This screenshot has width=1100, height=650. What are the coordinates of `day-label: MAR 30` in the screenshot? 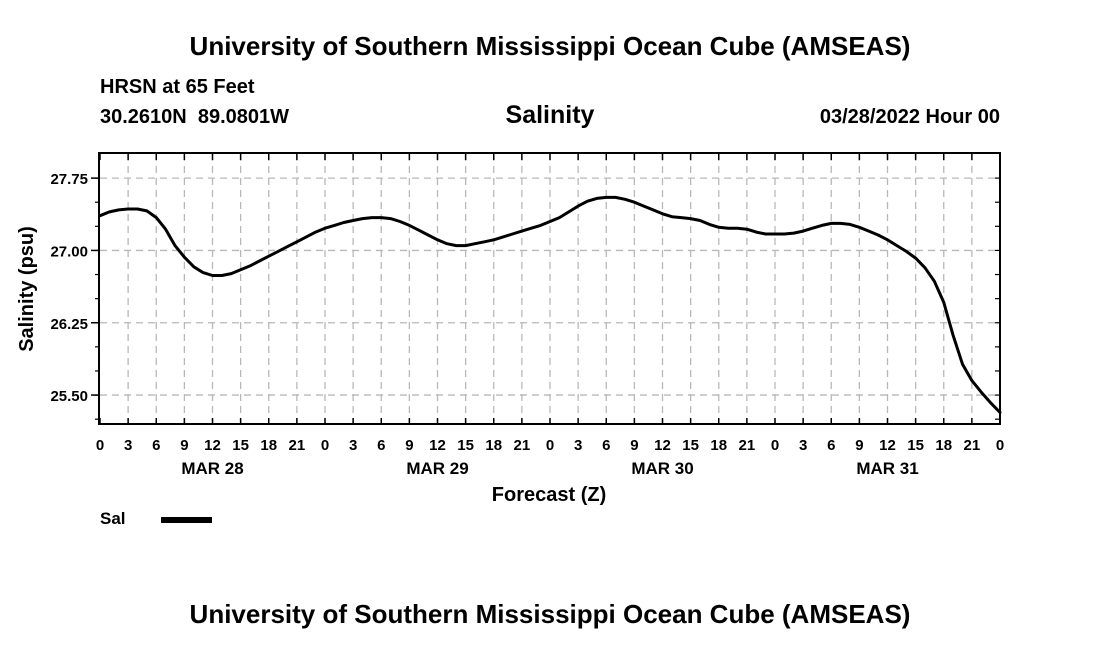 It's located at (662, 468).